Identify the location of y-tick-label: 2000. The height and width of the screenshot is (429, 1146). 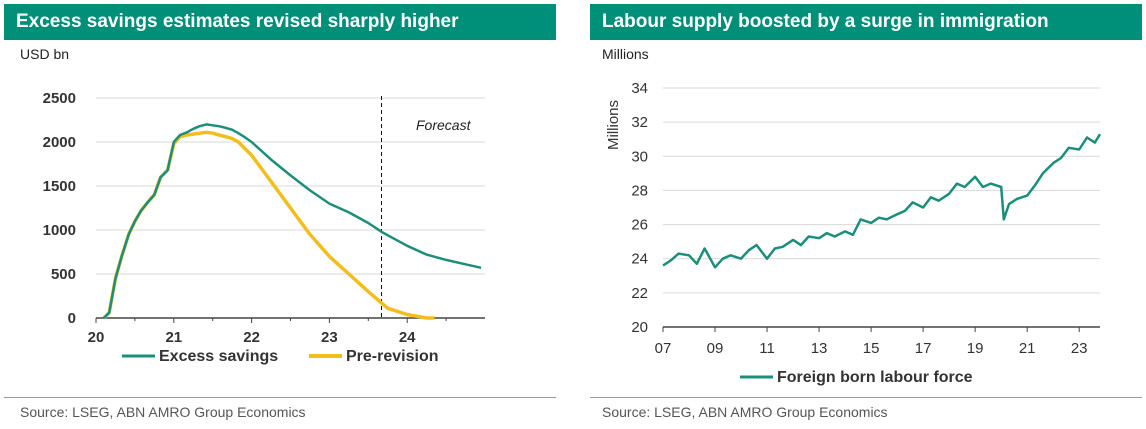
(59, 142).